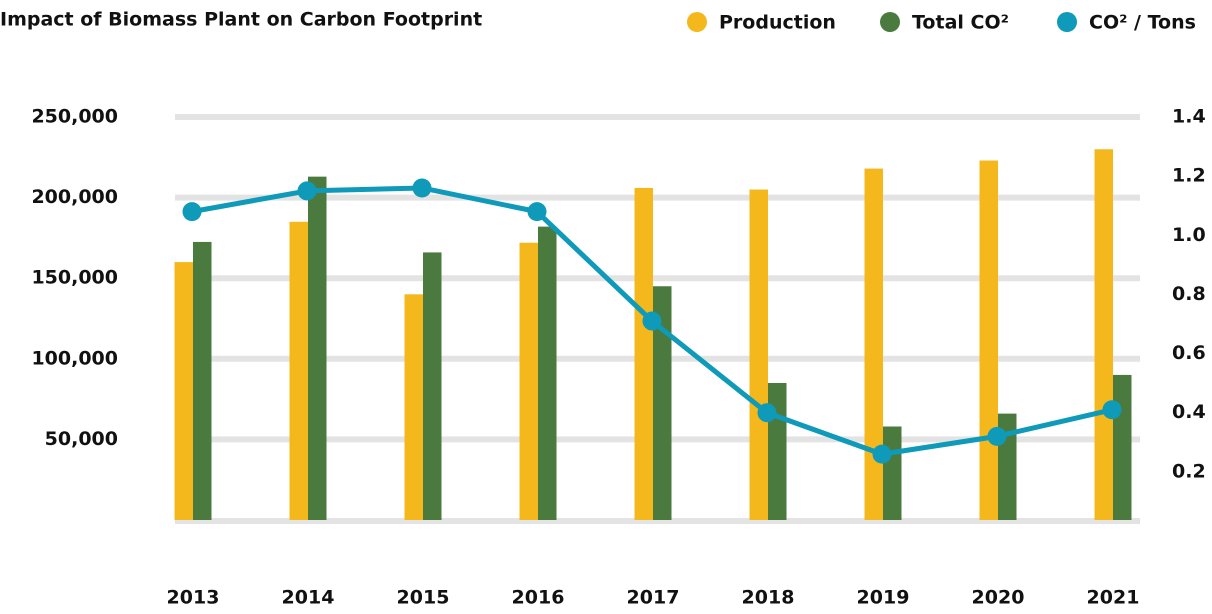  Describe the element at coordinates (74, 358) in the screenshot. I see `y-tick-label: 100,000` at that location.